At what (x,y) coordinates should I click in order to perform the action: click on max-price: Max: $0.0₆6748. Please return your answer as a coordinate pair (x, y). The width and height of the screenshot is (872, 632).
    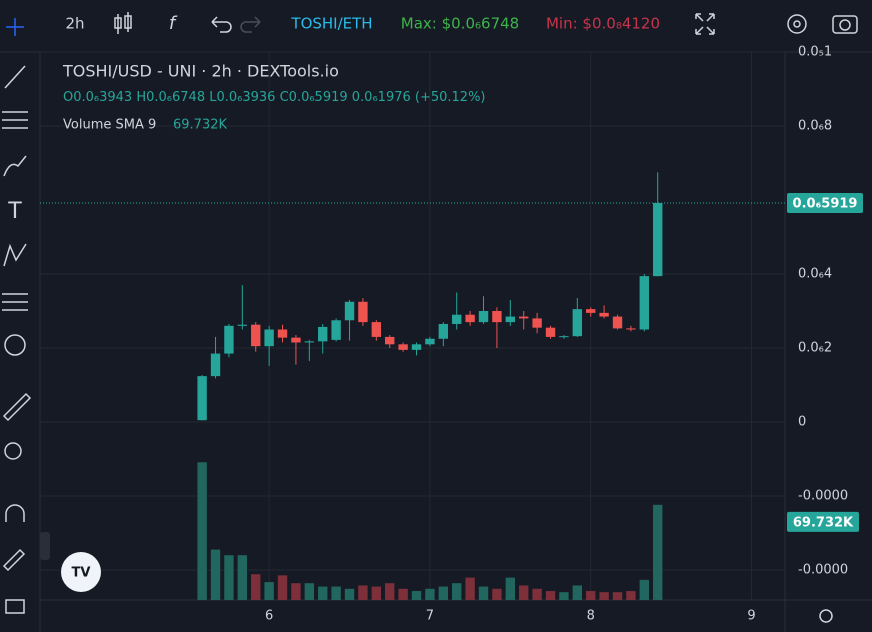
    Looking at the image, I should click on (460, 24).